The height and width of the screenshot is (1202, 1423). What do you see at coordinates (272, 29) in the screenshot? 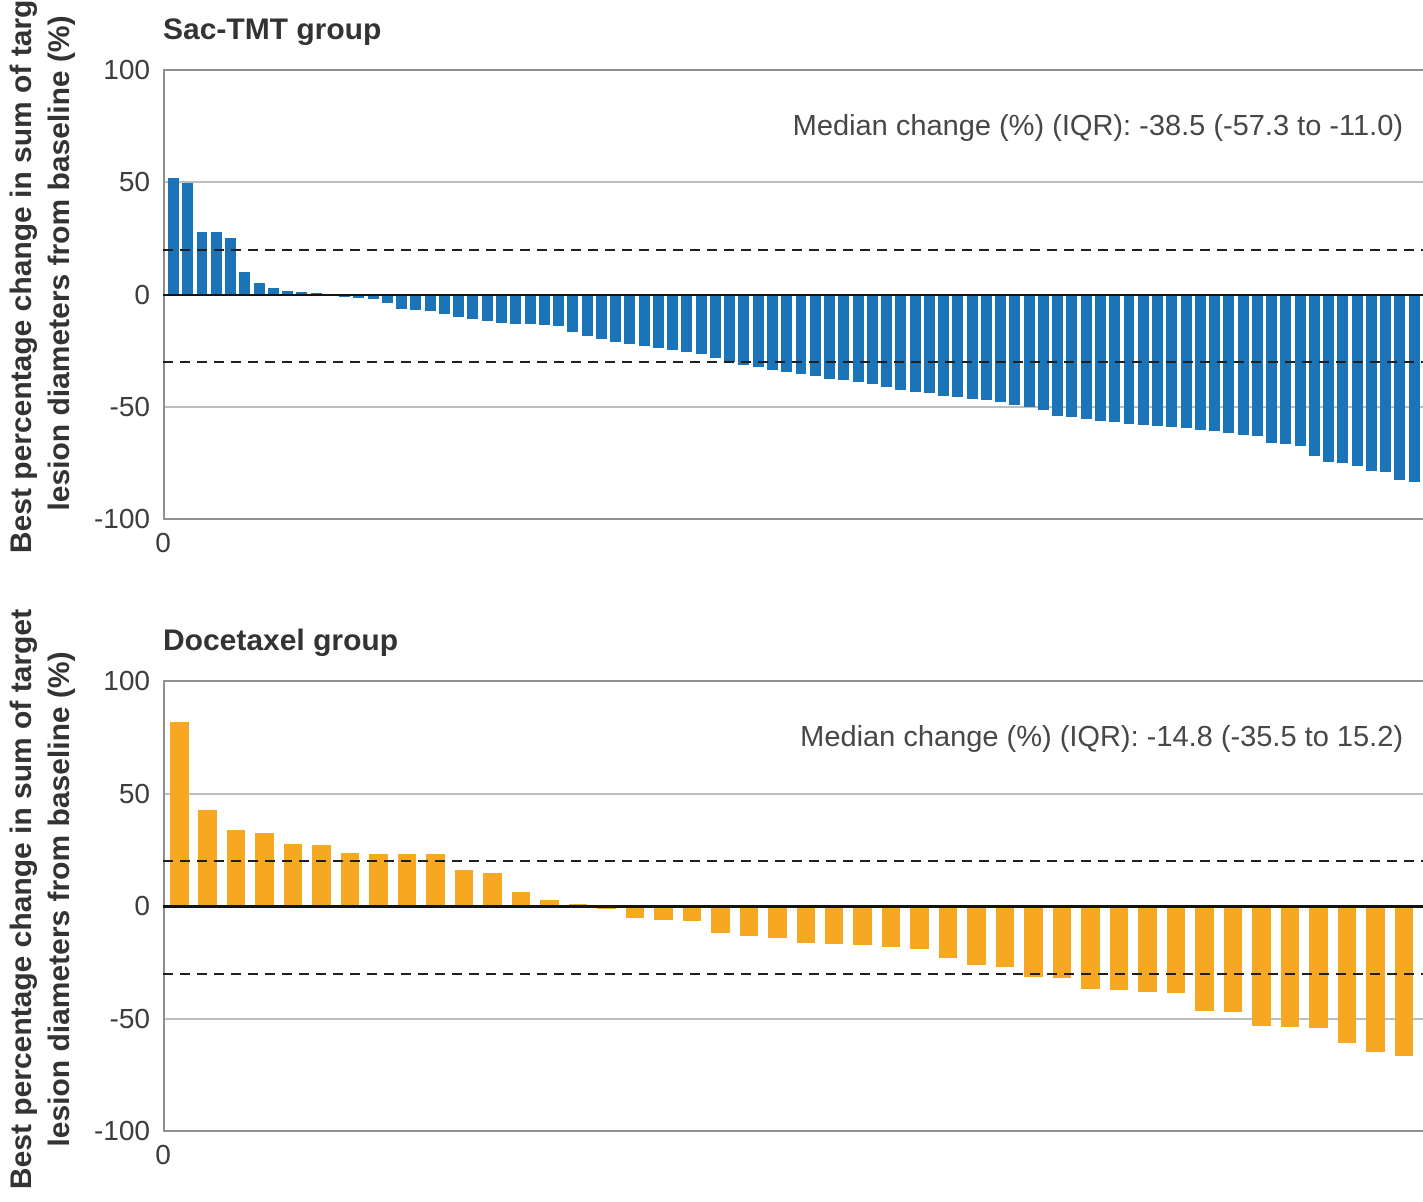
I see `panel-title-sac-tmt: Sac-TMT group` at bounding box center [272, 29].